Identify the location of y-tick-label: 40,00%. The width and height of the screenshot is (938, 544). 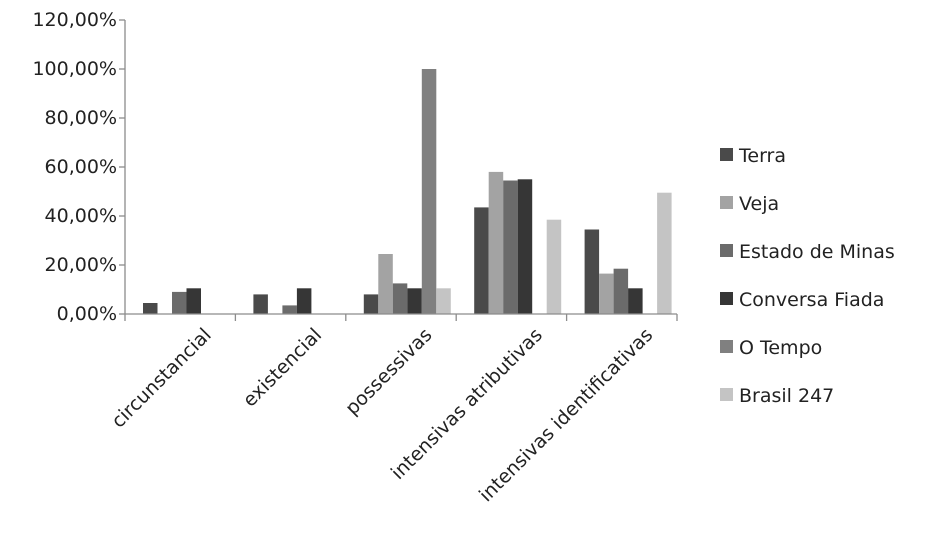
(81, 216).